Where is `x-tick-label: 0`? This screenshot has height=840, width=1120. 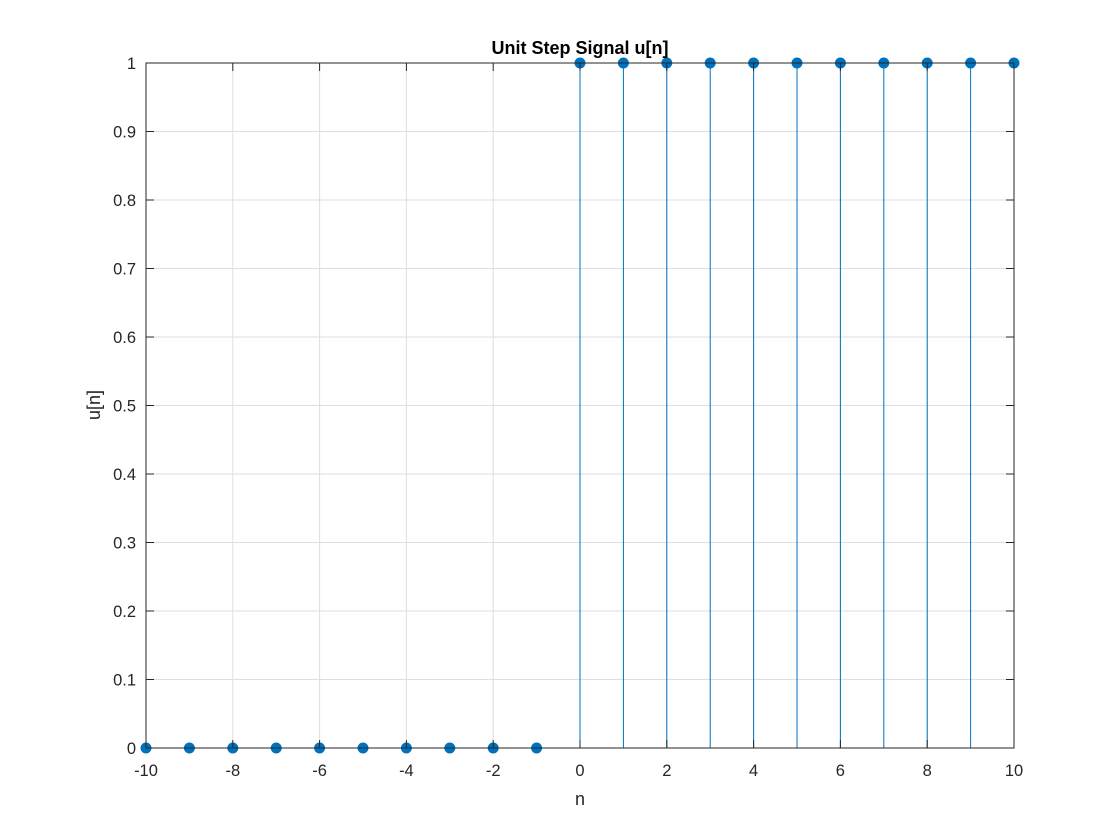 x-tick-label: 0 is located at coordinates (579, 771).